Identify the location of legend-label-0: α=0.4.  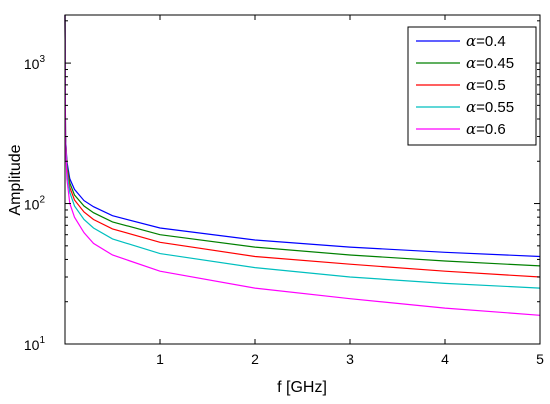
(486, 41).